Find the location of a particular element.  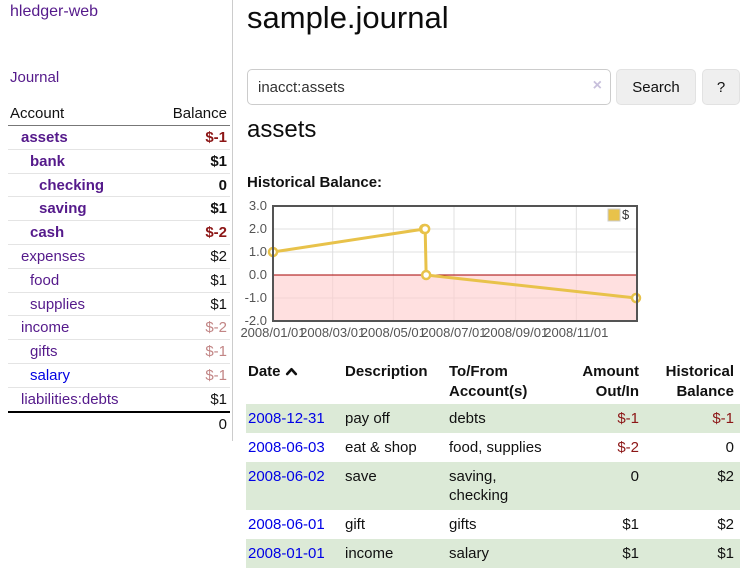

x-axis-tick-label: 2008/09/01 is located at coordinates (515, 332).